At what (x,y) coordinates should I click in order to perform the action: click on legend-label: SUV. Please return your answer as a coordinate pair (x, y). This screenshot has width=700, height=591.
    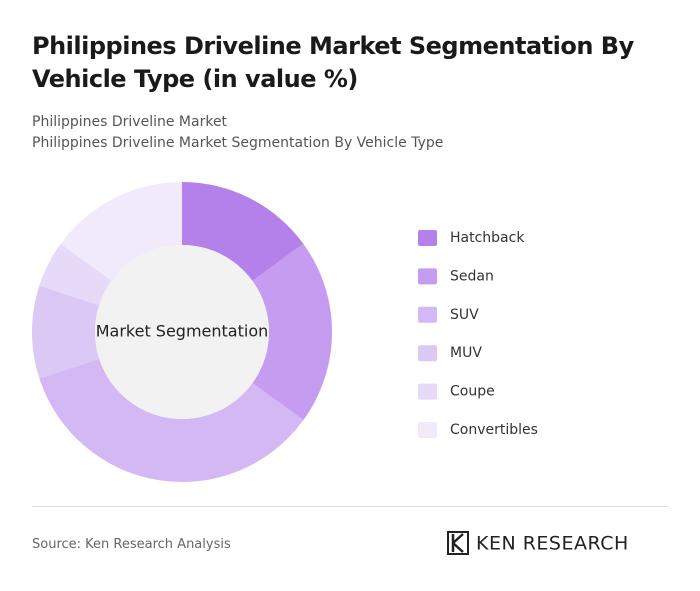
    Looking at the image, I should click on (464, 315).